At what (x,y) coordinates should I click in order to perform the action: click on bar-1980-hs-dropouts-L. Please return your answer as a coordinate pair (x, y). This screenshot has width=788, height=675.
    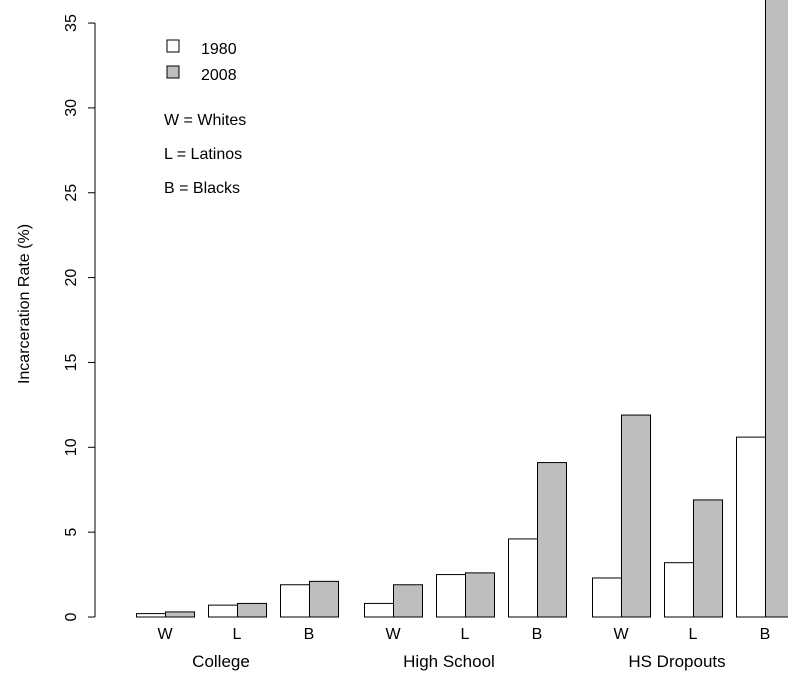
    Looking at the image, I should click on (679, 590).